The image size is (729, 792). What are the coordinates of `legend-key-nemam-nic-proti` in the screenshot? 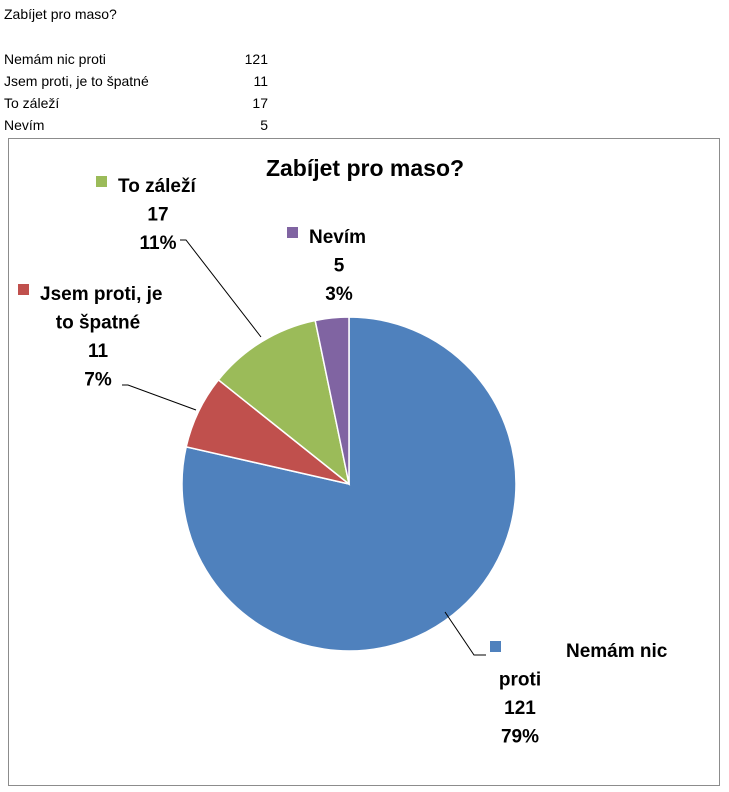 It's located at (495, 646).